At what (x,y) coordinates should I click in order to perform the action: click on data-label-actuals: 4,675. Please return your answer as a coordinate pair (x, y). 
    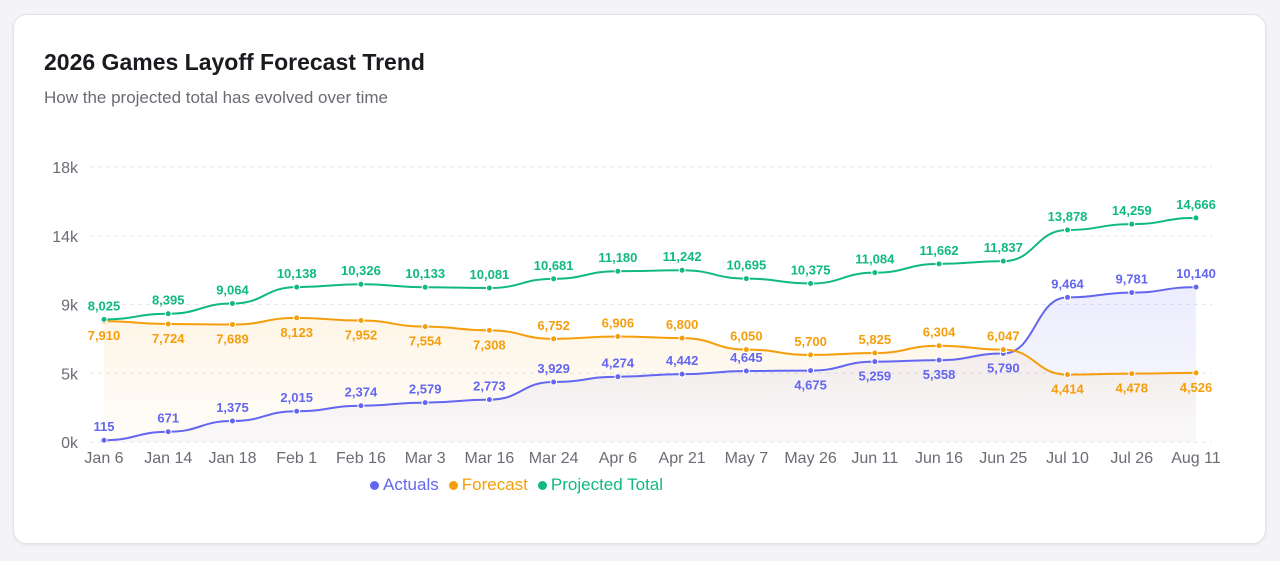
    Looking at the image, I should click on (810, 385).